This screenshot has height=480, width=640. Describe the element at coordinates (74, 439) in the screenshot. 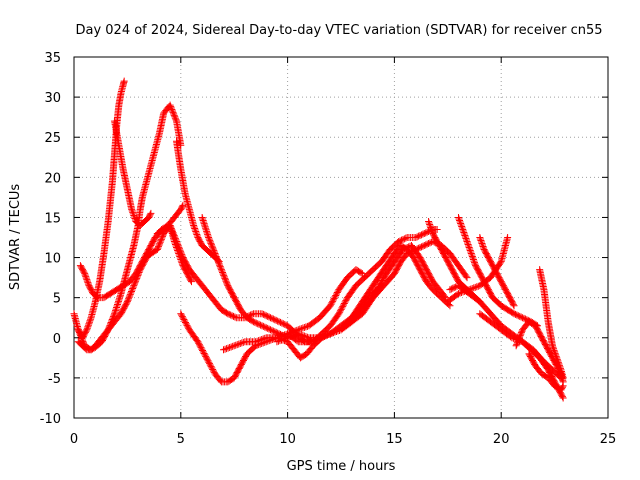

I see `x-tick-label: 0` at that location.